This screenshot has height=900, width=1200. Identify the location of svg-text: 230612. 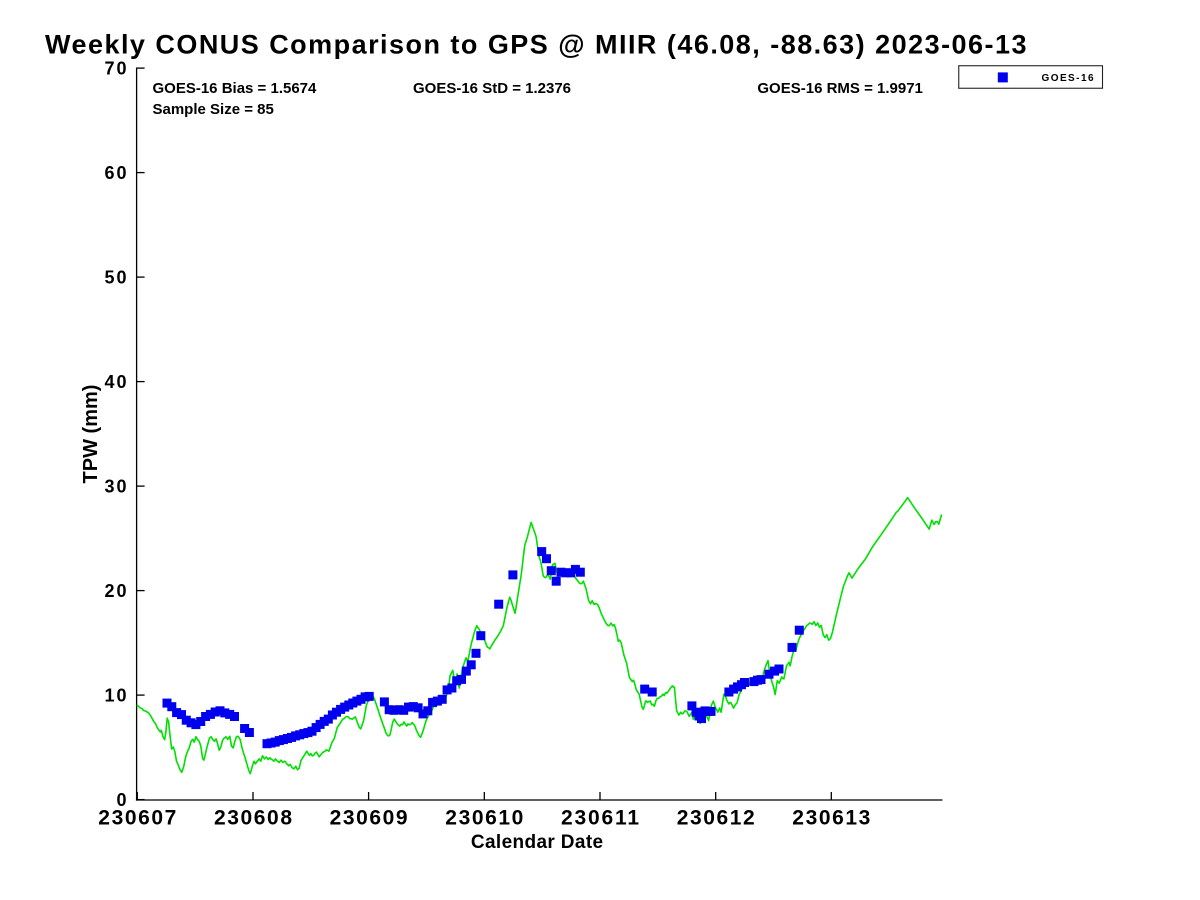
(716, 817).